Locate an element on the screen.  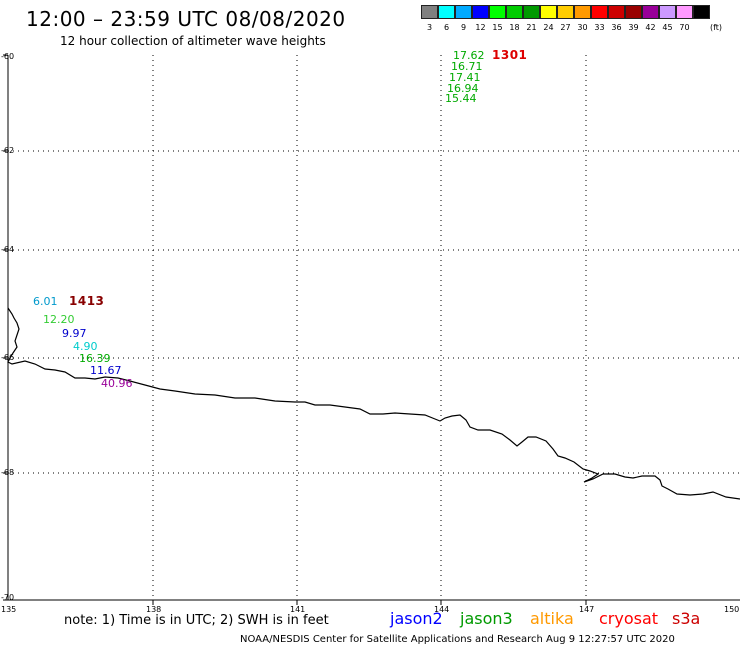
legend-tick-label: 6 is located at coordinates (446, 27).